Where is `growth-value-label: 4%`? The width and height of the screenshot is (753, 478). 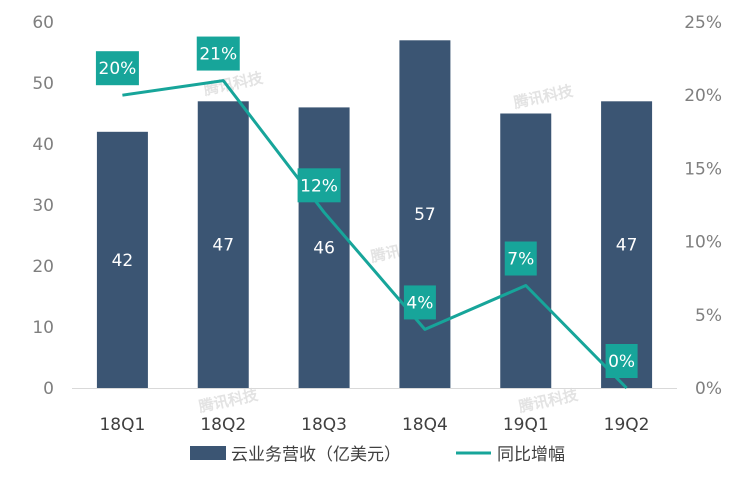
growth-value-label: 4% is located at coordinates (419, 303).